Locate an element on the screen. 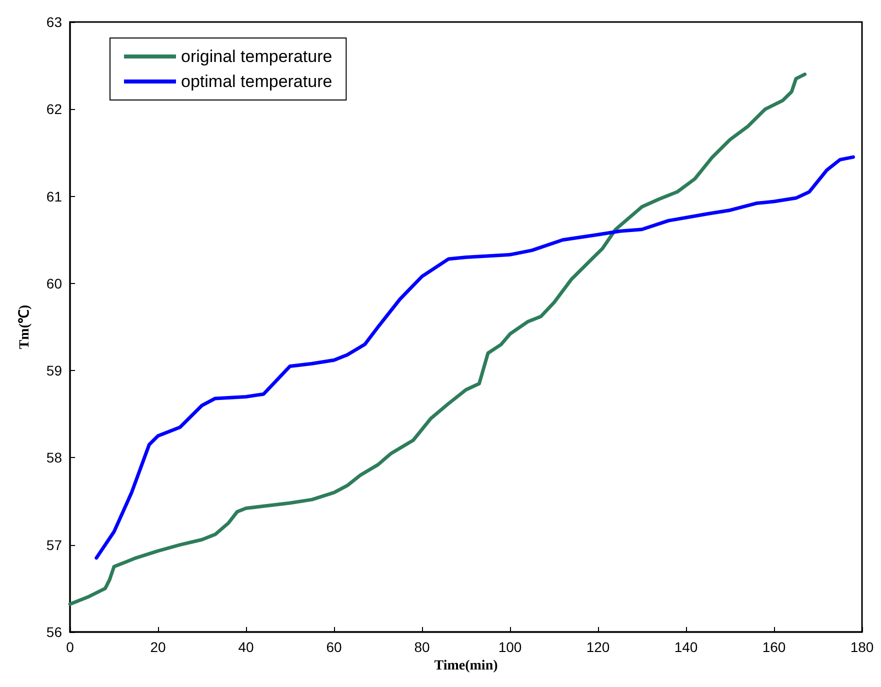 This screenshot has width=881, height=687. y-tick-label: 57 is located at coordinates (54, 544).